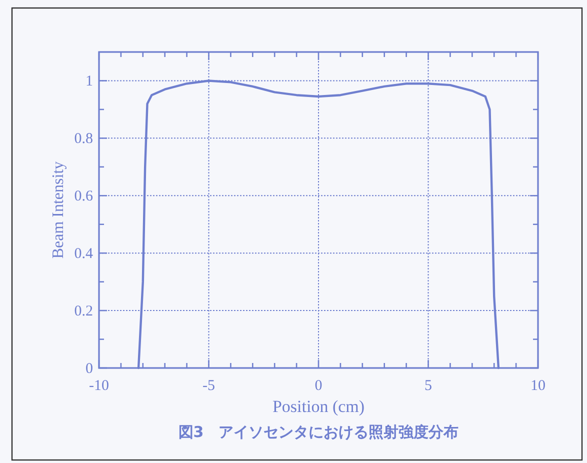  What do you see at coordinates (99, 386) in the screenshot?
I see `x-tick-label: -10` at bounding box center [99, 386].